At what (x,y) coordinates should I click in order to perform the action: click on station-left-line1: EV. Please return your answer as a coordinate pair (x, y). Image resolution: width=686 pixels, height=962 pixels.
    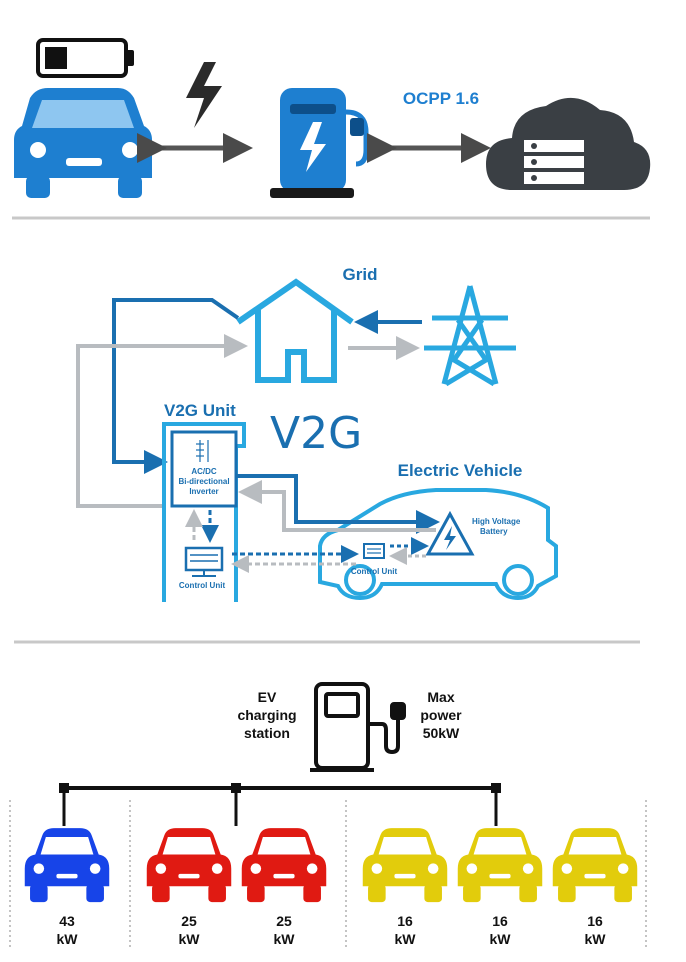
    Looking at the image, I should click on (267, 697).